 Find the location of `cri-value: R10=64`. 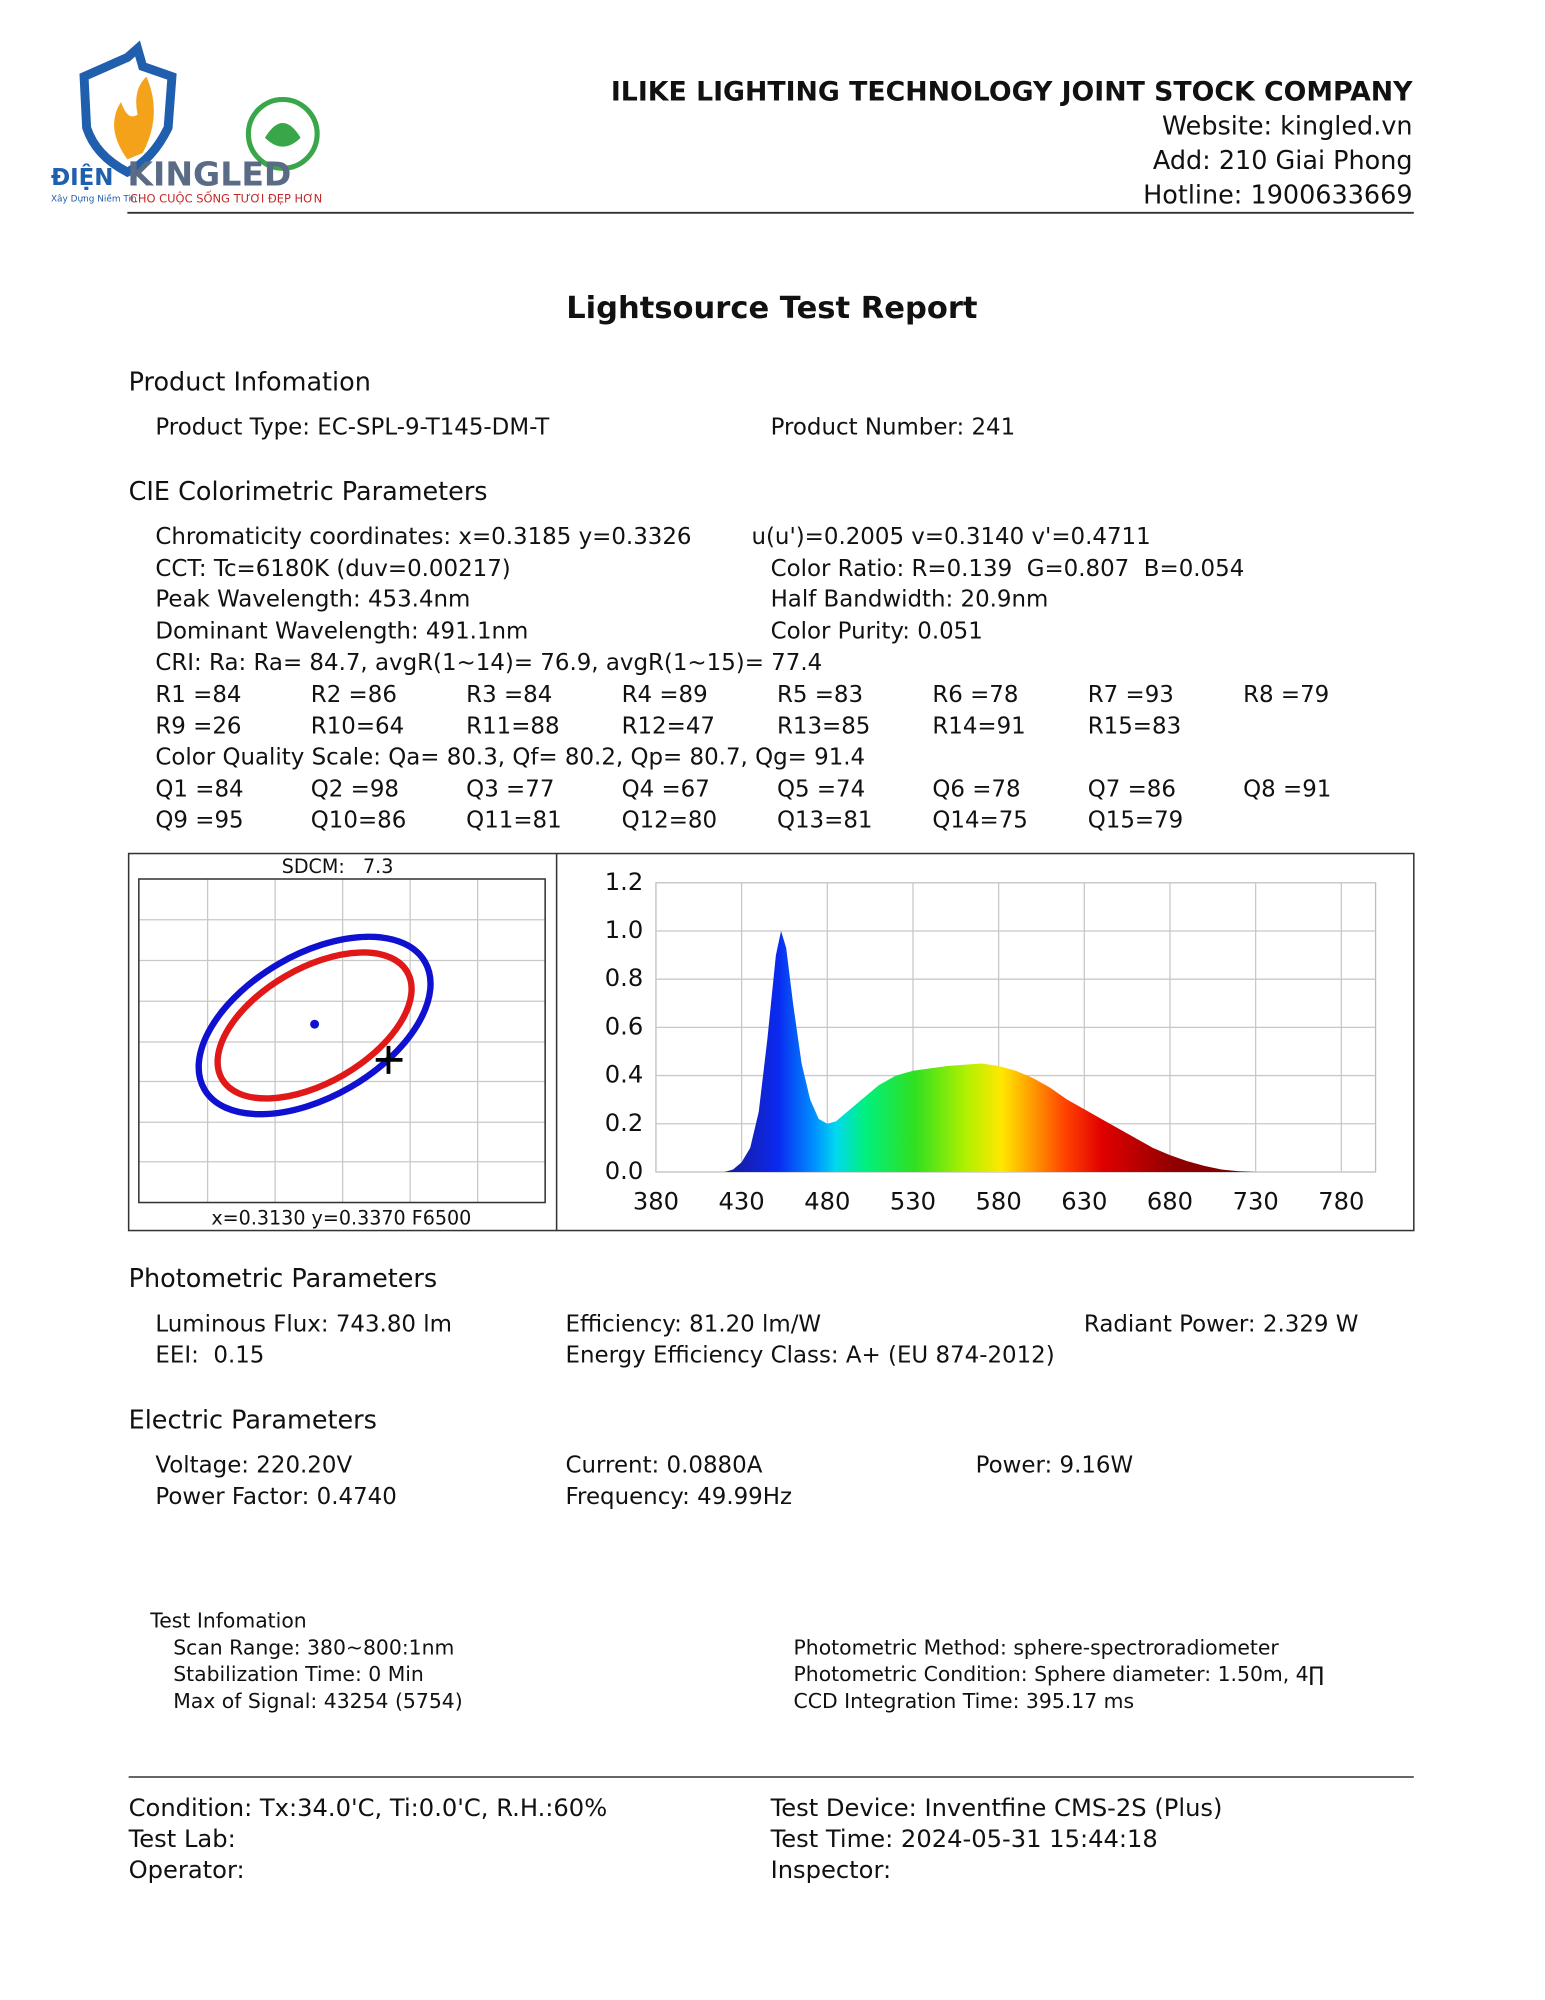

cri-value: R10=64 is located at coordinates (357, 726).